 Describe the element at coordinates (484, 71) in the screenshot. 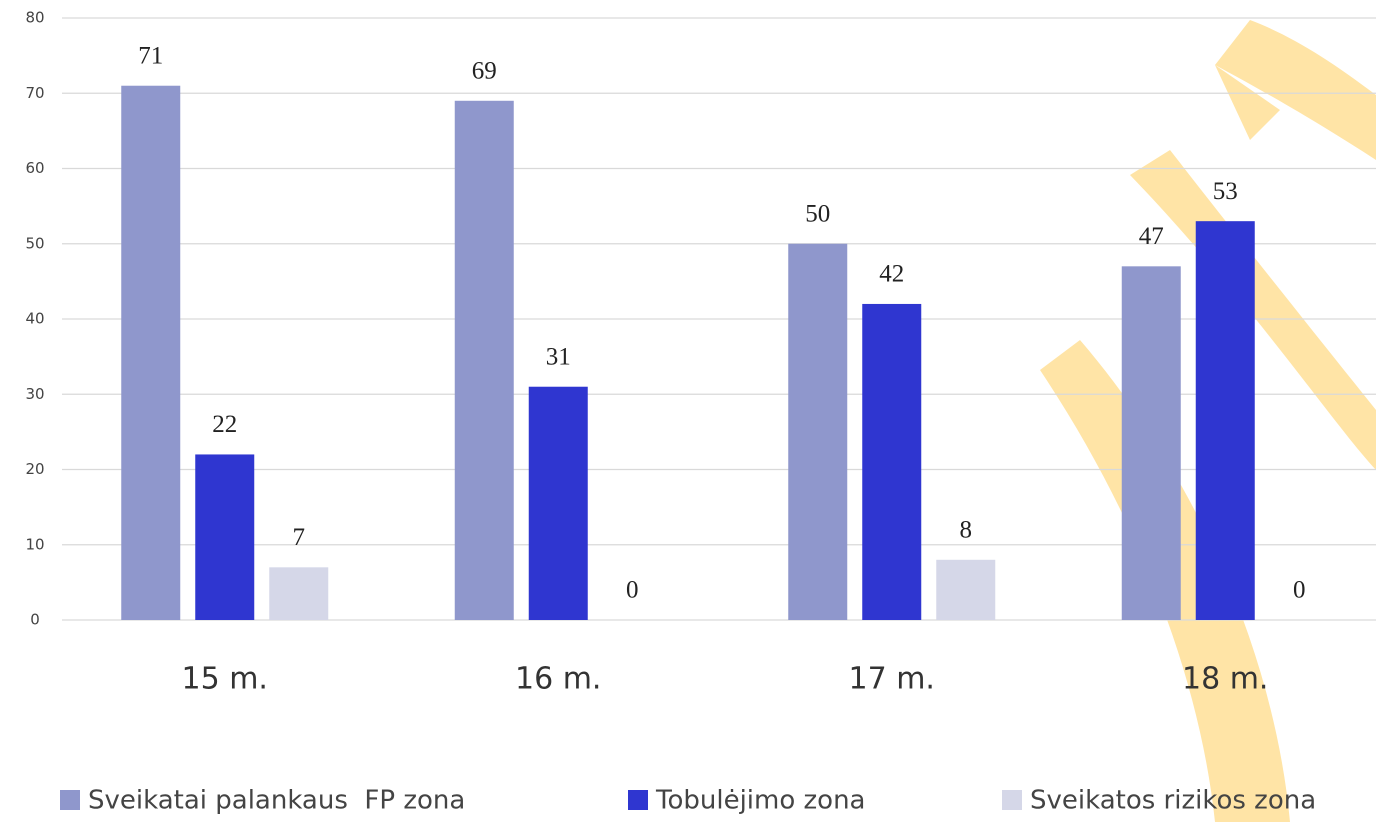

I see `data-label: 69` at that location.